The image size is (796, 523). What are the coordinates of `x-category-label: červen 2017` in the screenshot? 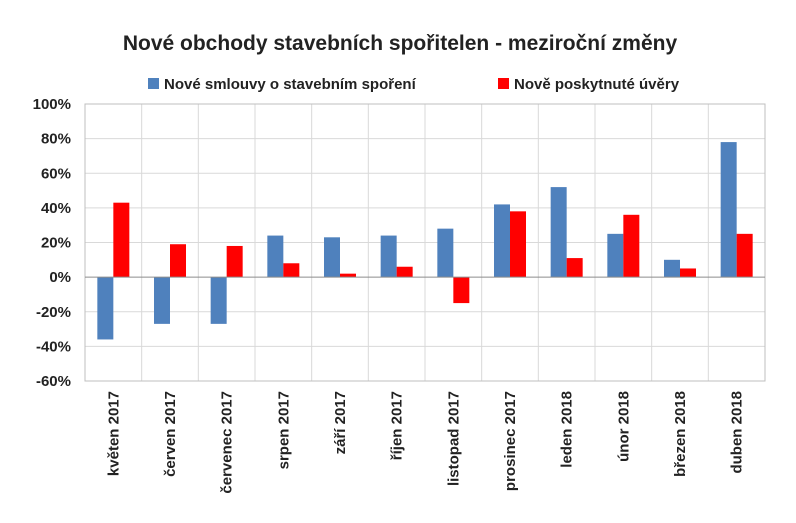 It's located at (170, 434).